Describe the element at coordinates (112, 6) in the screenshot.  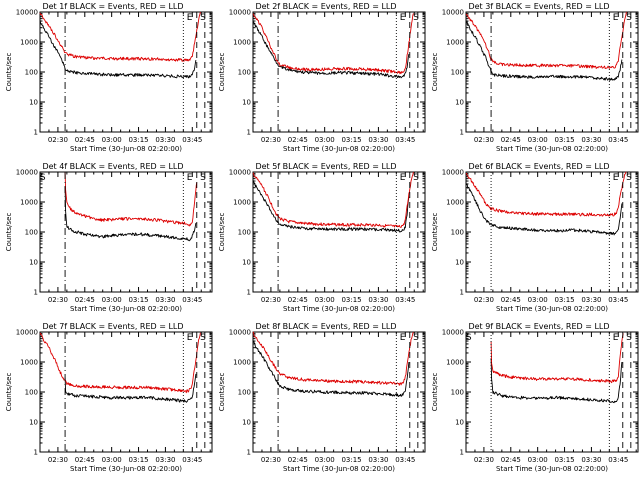
I see `chart-title: Det 1f BLACK = Events, RED = LLD` at that location.